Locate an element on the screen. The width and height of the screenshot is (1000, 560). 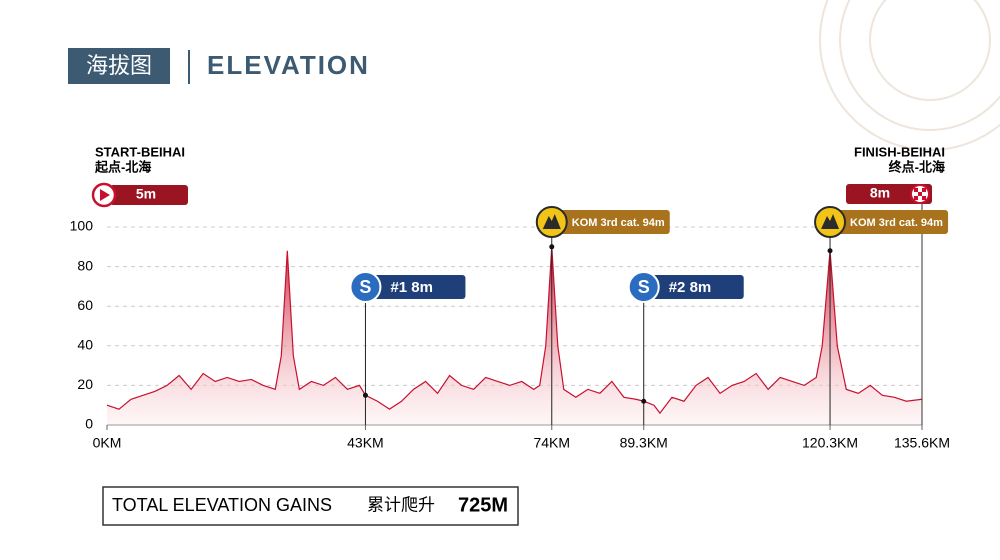
total-box is located at coordinates (310, 506).